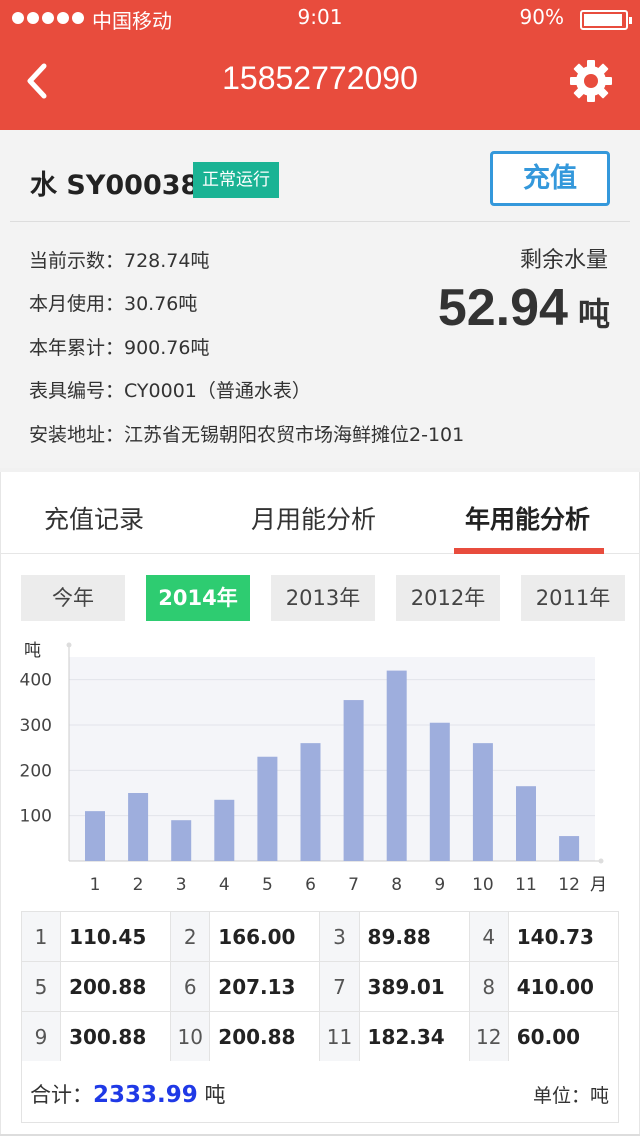  Describe the element at coordinates (181, 885) in the screenshot. I see `x-tick-label: 3` at that location.